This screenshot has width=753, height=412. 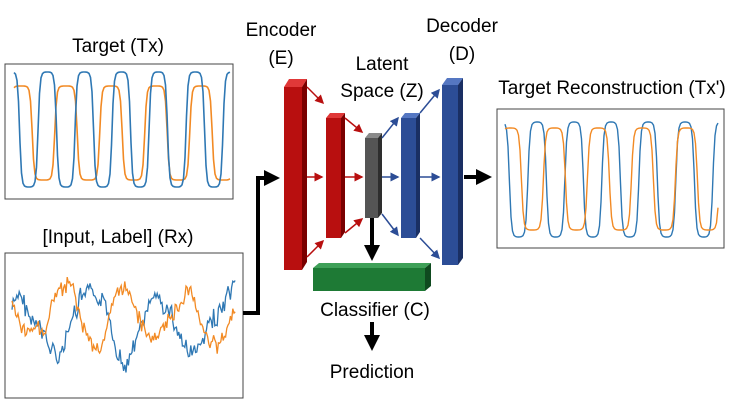 I want to click on reconstruction-orange-trace, so click(x=611, y=179).